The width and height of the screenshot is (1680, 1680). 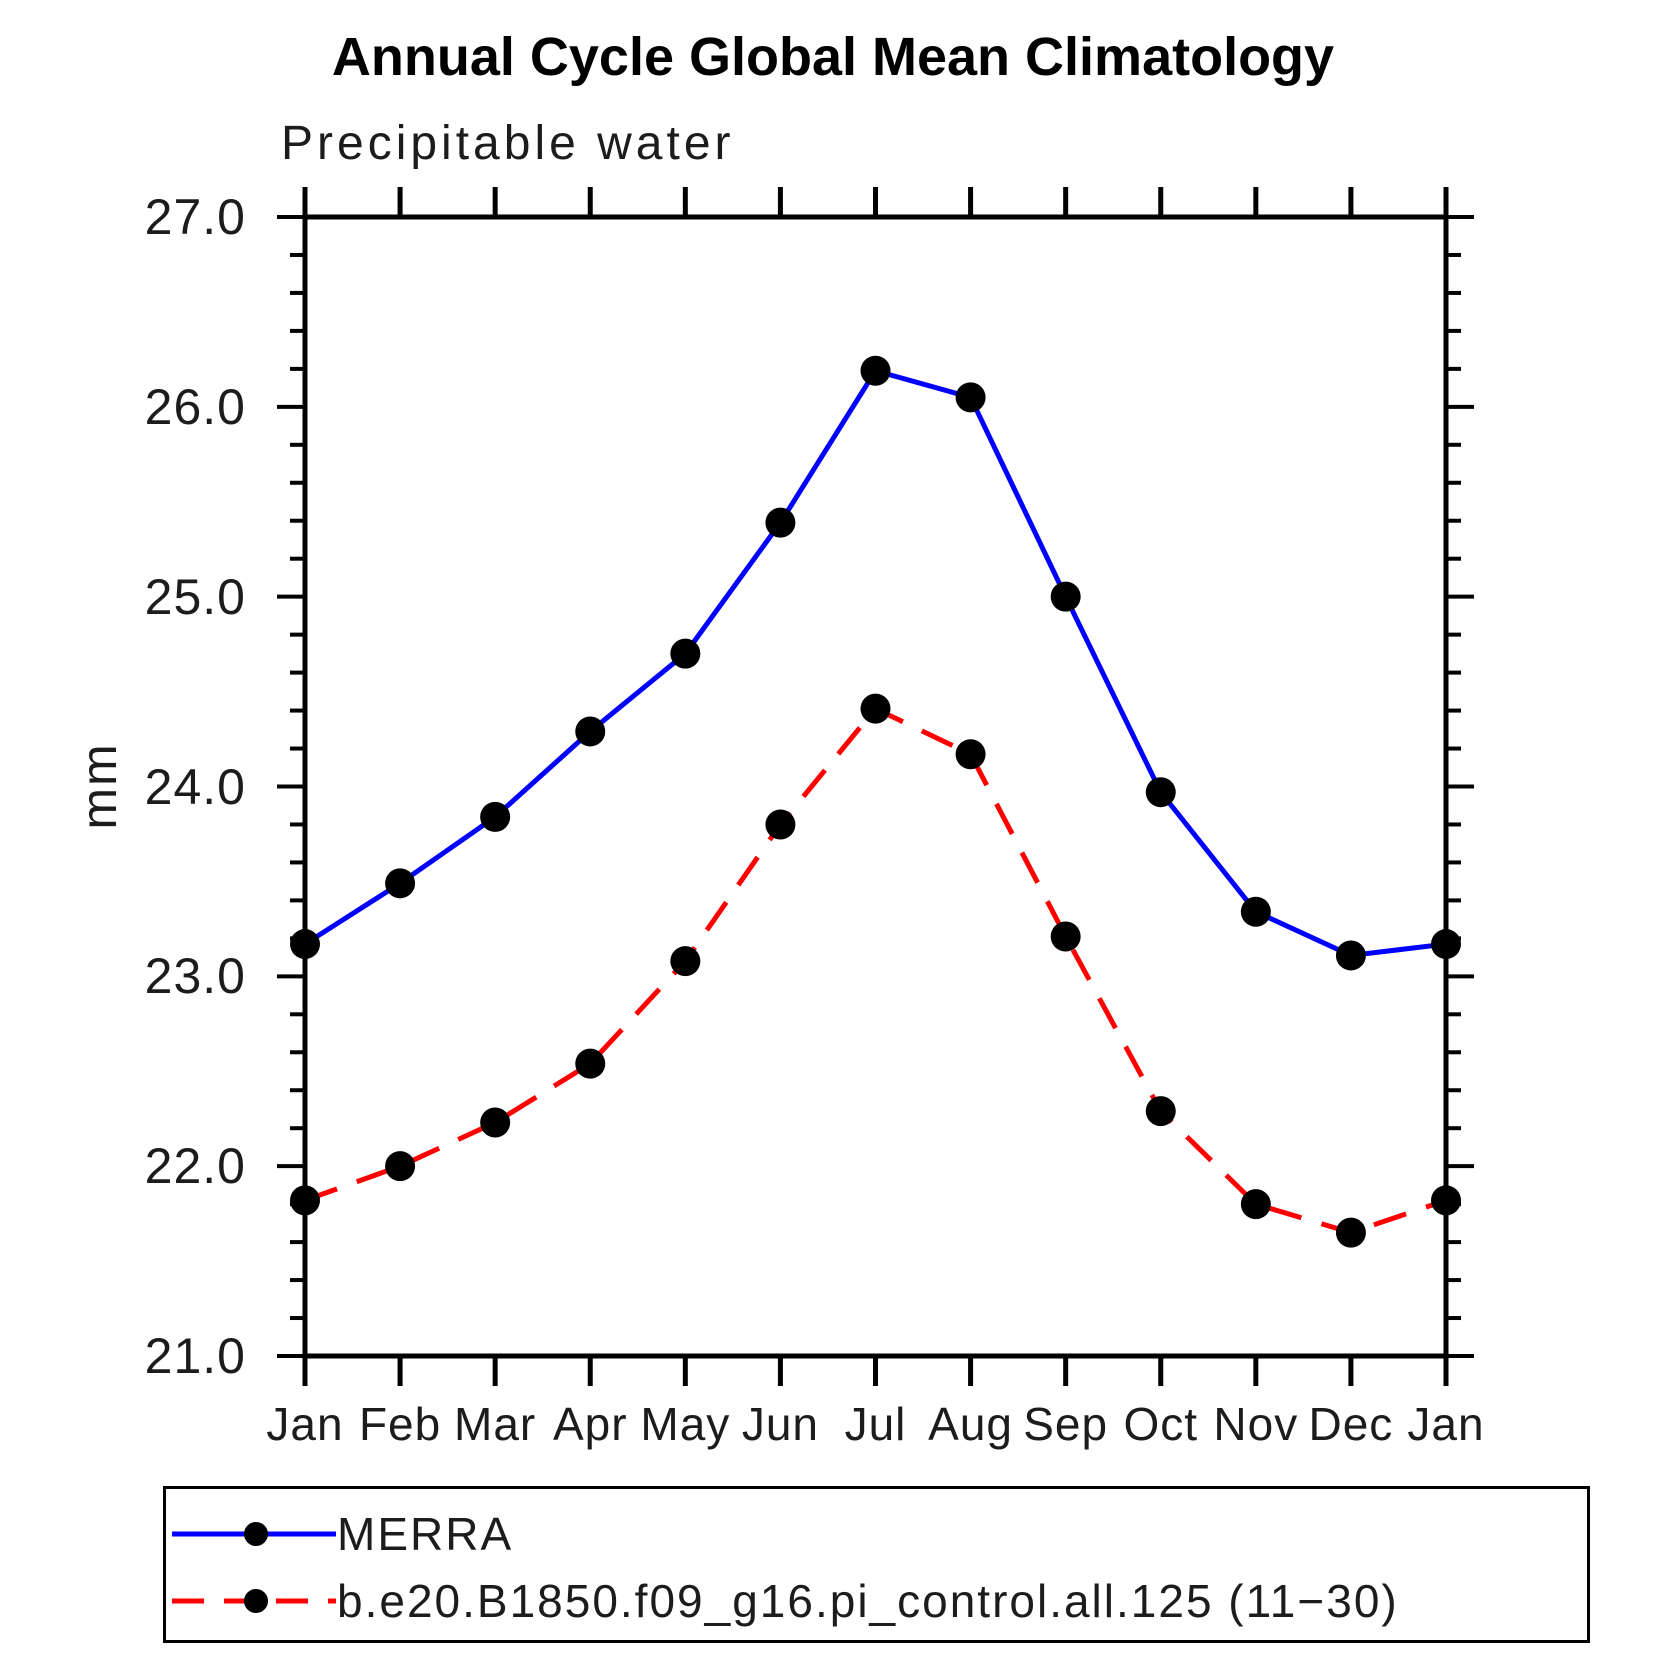 What do you see at coordinates (195, 1166) in the screenshot?
I see `y-axis-tick-label: 22.0` at bounding box center [195, 1166].